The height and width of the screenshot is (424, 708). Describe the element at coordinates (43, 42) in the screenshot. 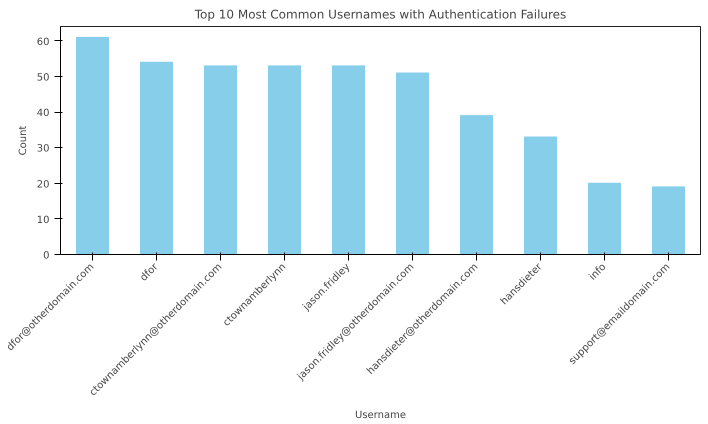

I see `y-tick-label: 60` at that location.